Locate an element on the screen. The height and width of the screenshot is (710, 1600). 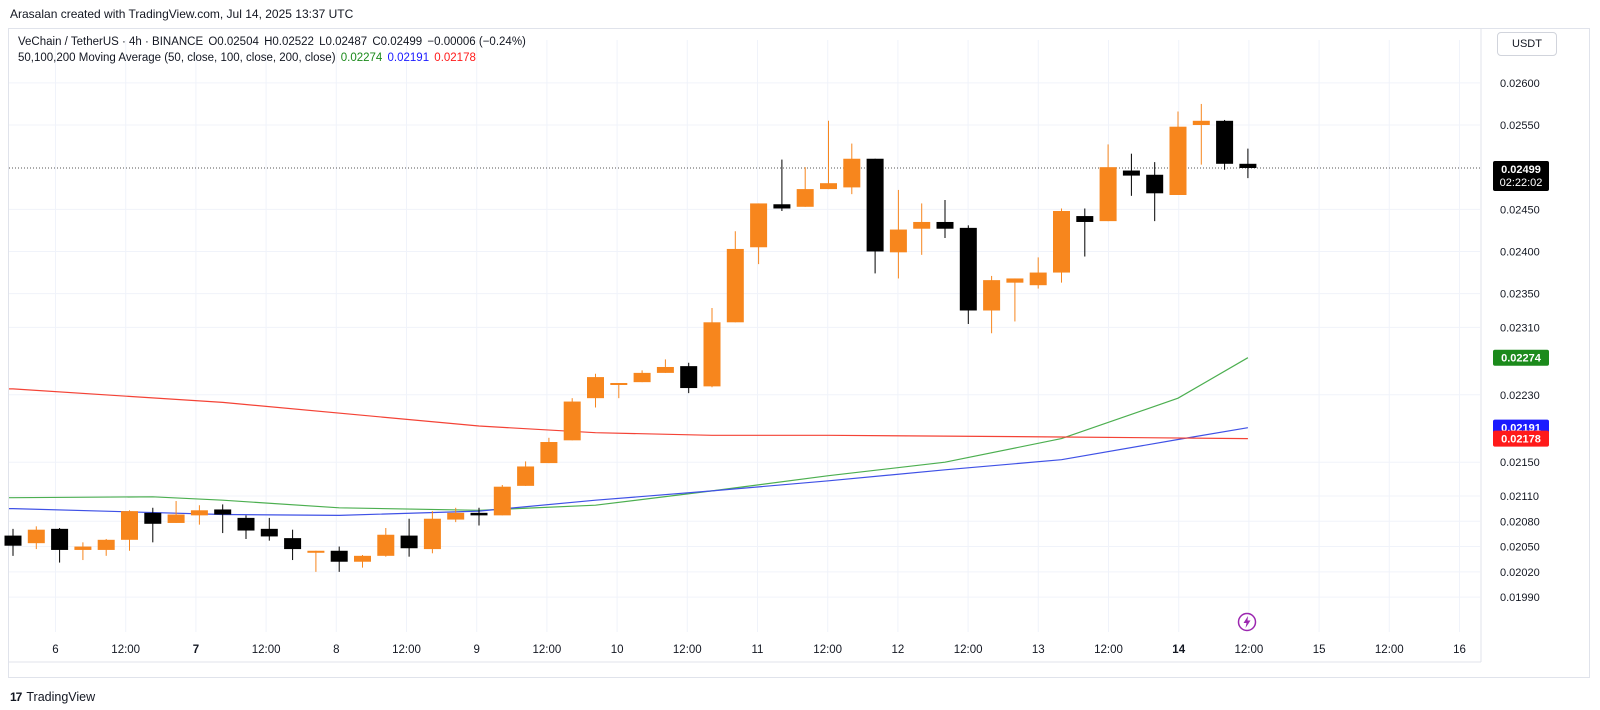
tradingview-logo-icon: 17 is located at coordinates (16, 697).